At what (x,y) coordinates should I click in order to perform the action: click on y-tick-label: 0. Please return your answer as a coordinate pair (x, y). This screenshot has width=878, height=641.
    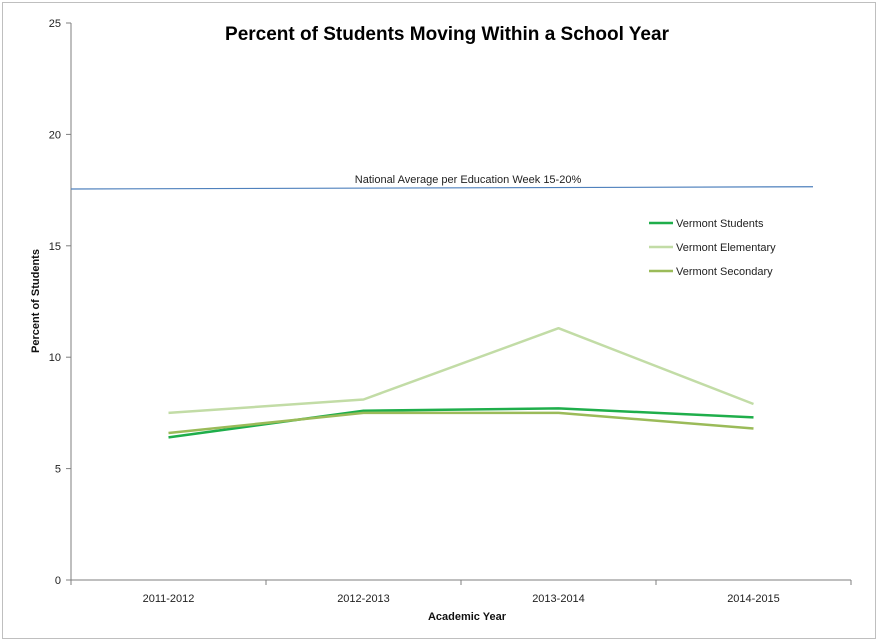
    Looking at the image, I should click on (58, 581).